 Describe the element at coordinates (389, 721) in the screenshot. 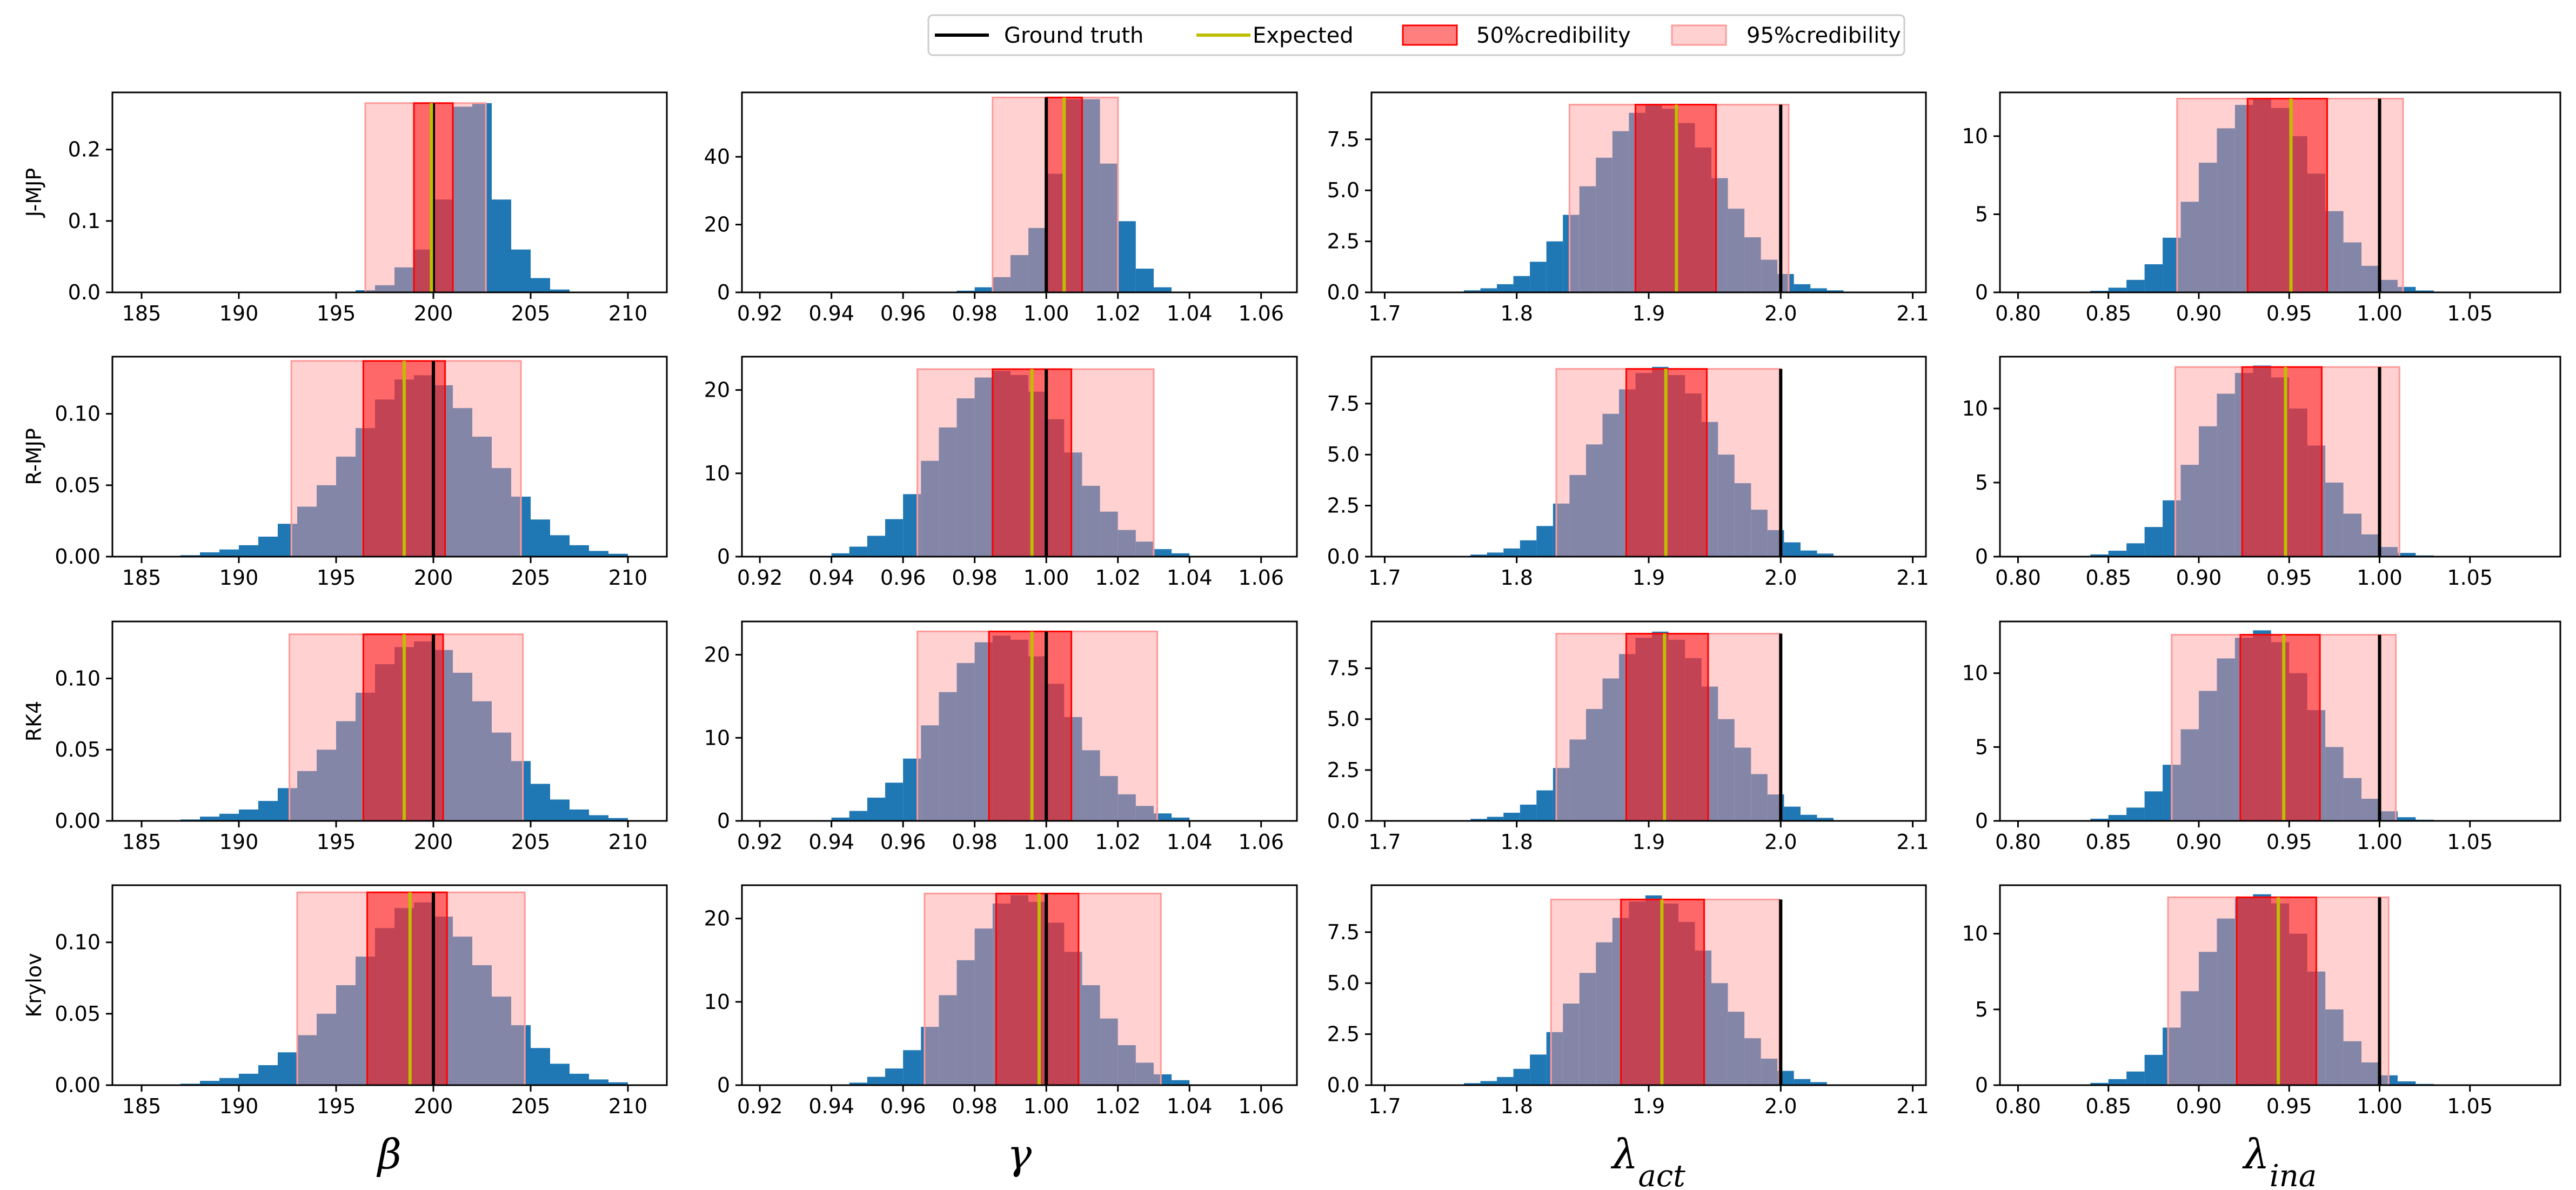

I see `axes-frame` at that location.